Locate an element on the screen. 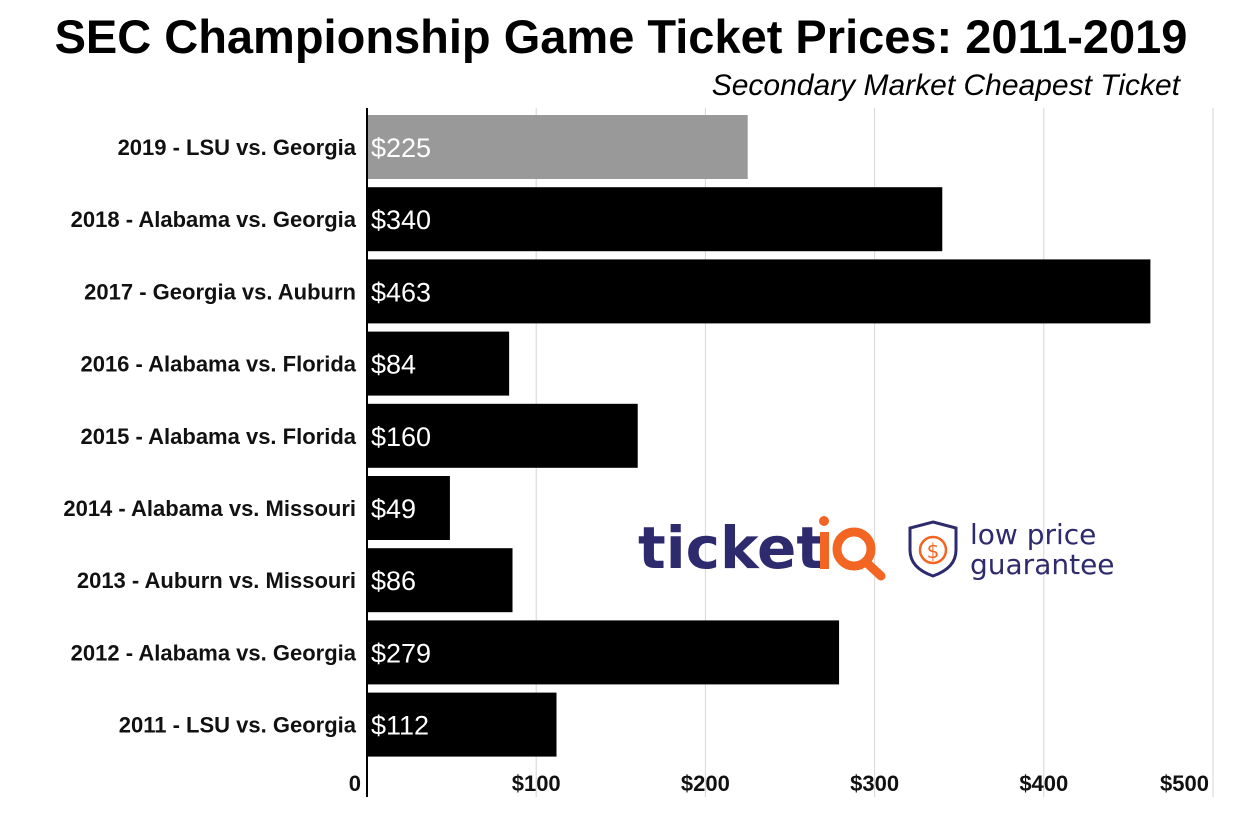 This screenshot has width=1242, height=821. value-label-1: $340 is located at coordinates (401, 220).